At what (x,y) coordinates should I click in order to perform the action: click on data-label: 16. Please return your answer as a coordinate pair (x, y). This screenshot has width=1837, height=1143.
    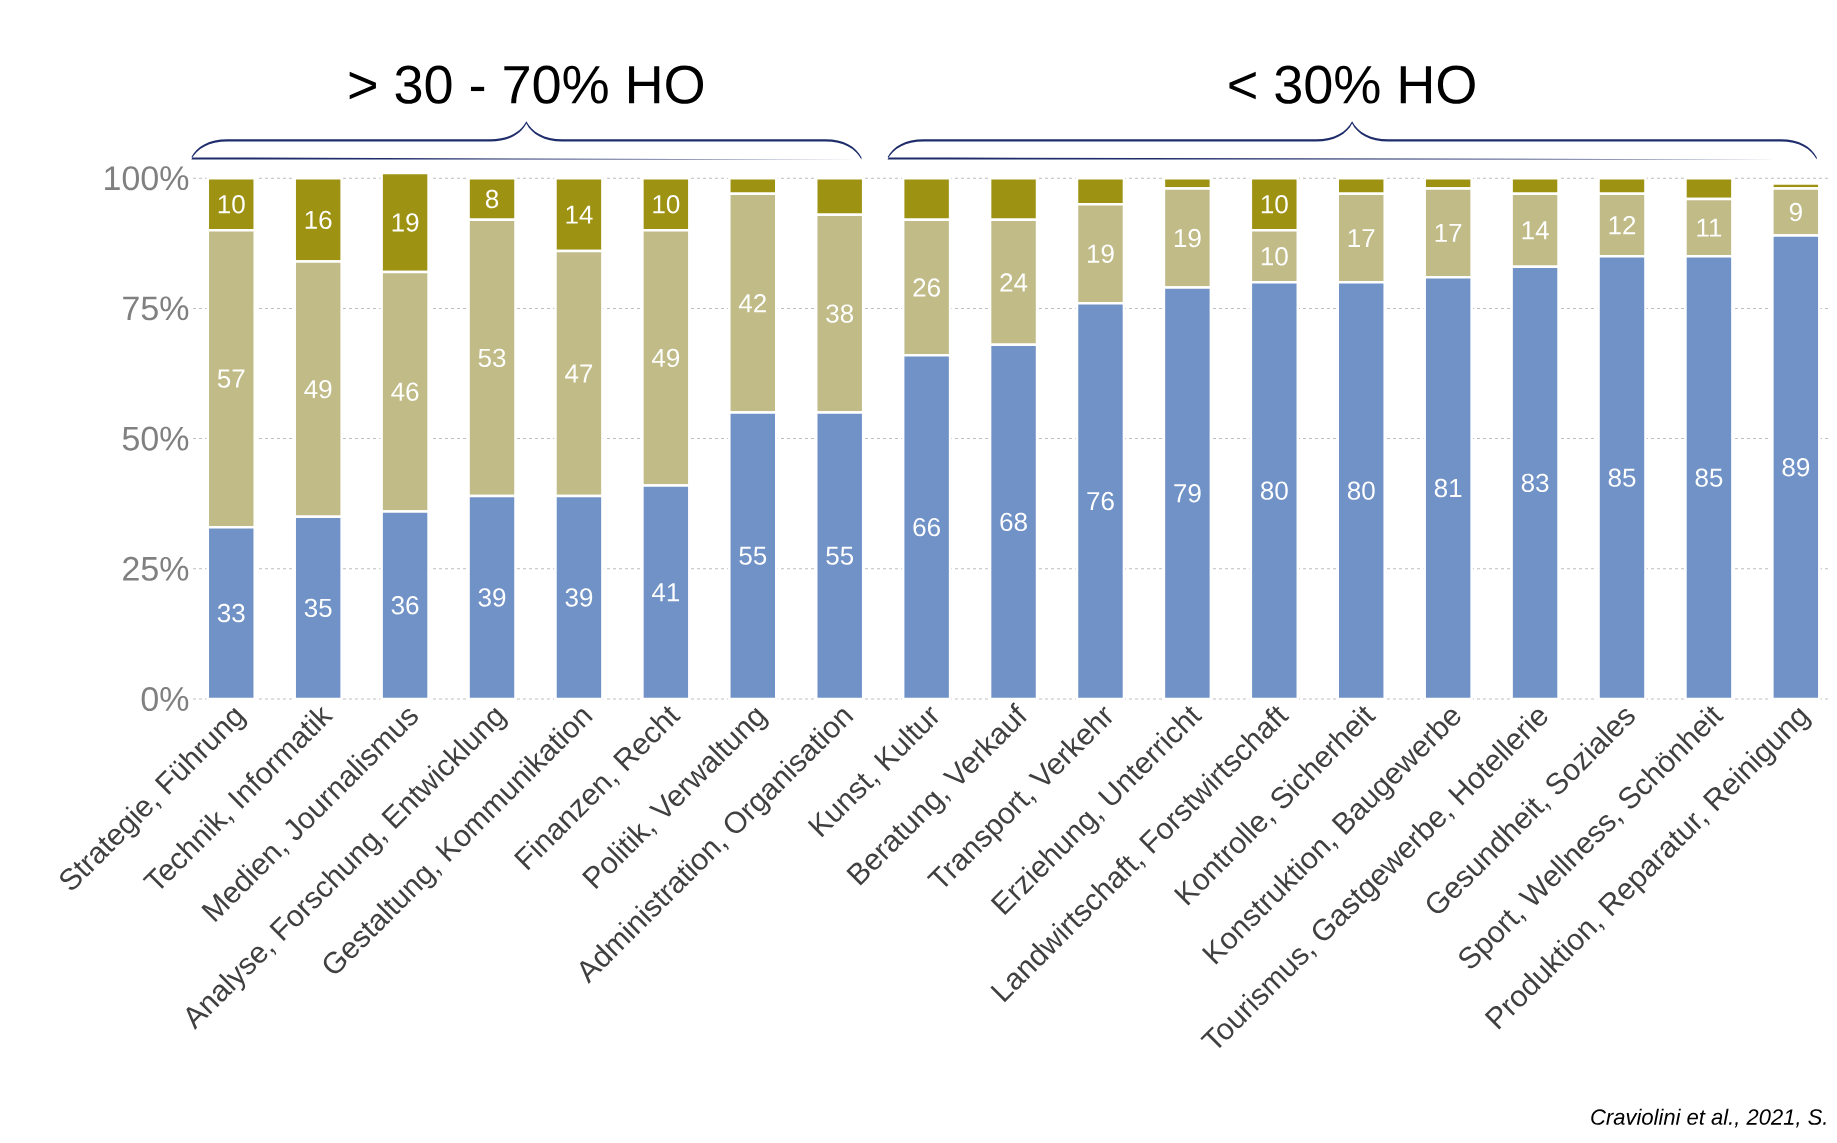
    Looking at the image, I should click on (318, 220).